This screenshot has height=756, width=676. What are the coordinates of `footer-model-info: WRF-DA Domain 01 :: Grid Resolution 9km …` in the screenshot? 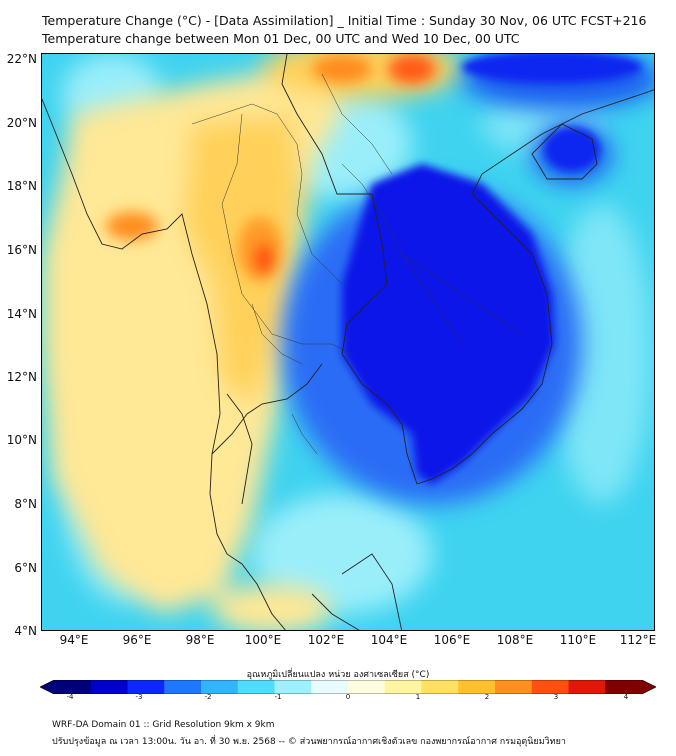 It's located at (163, 725).